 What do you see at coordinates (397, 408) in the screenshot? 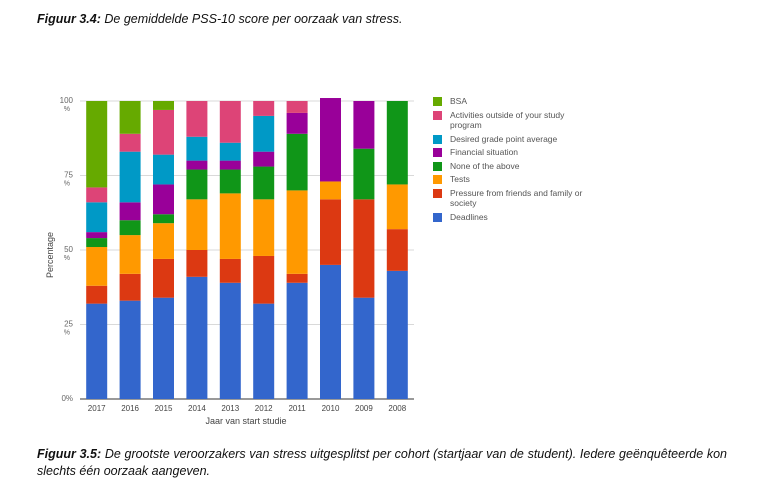
I see `x-tick-label: 2008` at bounding box center [397, 408].